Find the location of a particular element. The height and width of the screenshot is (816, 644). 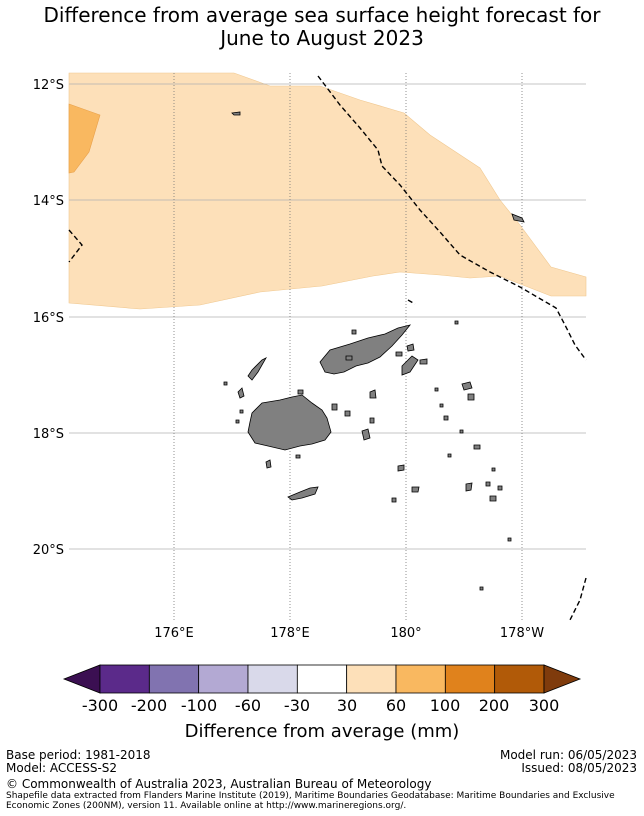

lat-label-16s: 16°S is located at coordinates (48, 318).